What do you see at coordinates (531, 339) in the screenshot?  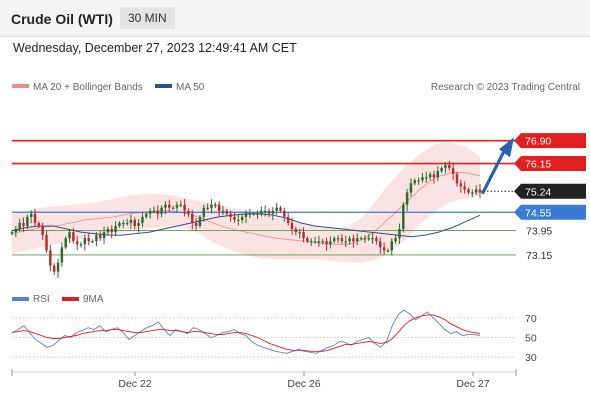 I see `rsi-tick-label: 50` at bounding box center [531, 339].